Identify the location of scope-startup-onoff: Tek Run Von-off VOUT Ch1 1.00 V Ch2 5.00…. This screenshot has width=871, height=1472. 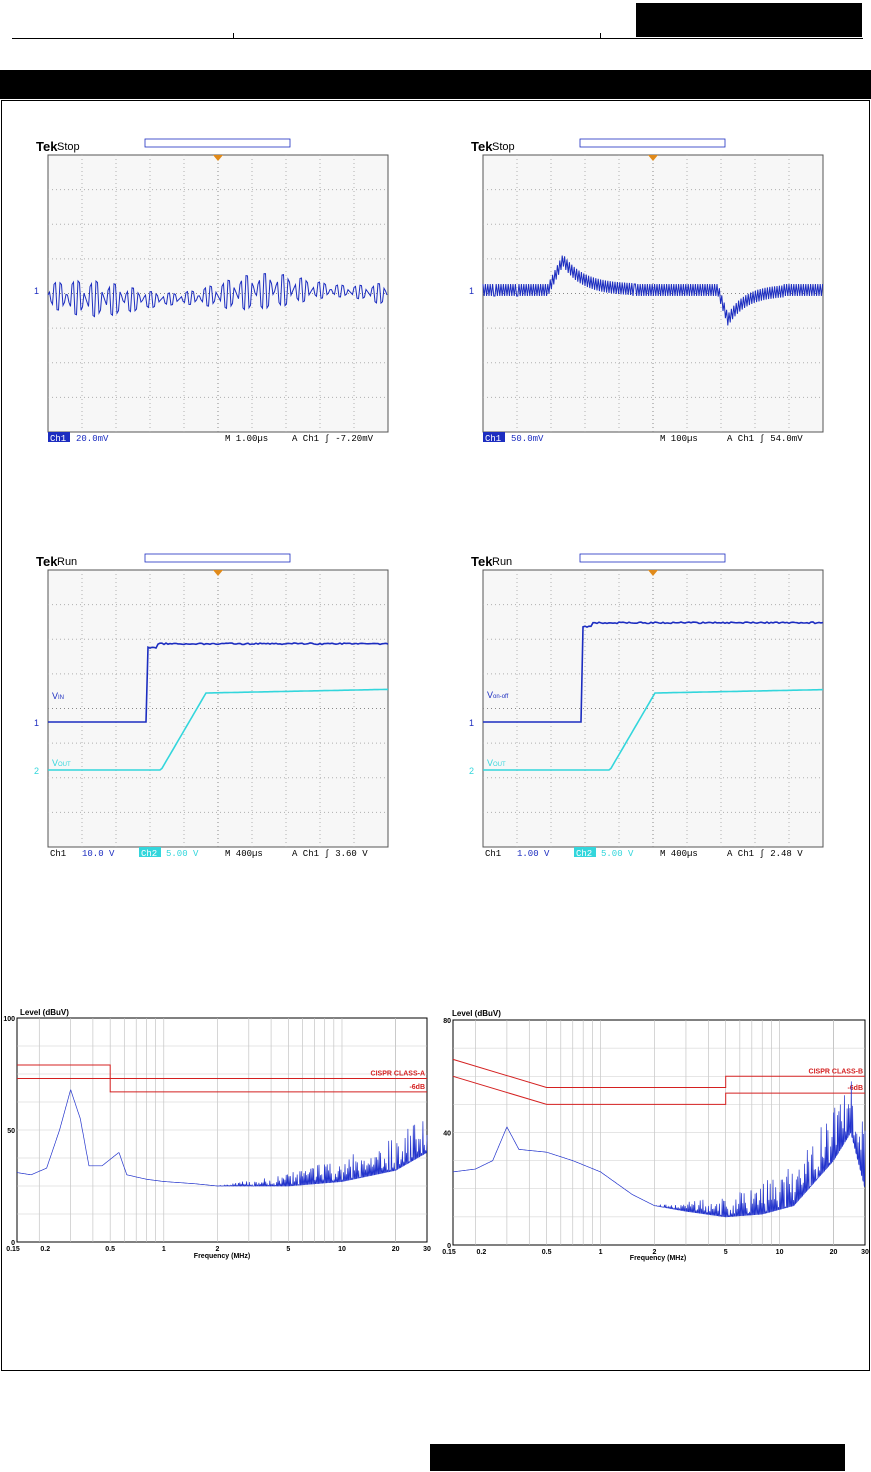
(647, 705).